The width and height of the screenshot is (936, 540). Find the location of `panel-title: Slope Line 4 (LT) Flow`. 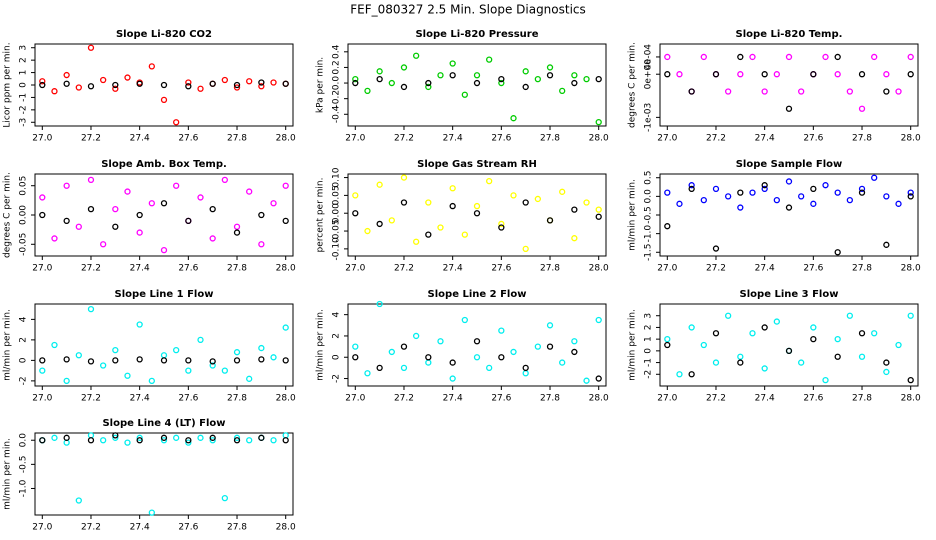

panel-title: Slope Line 4 (LT) Flow is located at coordinates (163, 423).